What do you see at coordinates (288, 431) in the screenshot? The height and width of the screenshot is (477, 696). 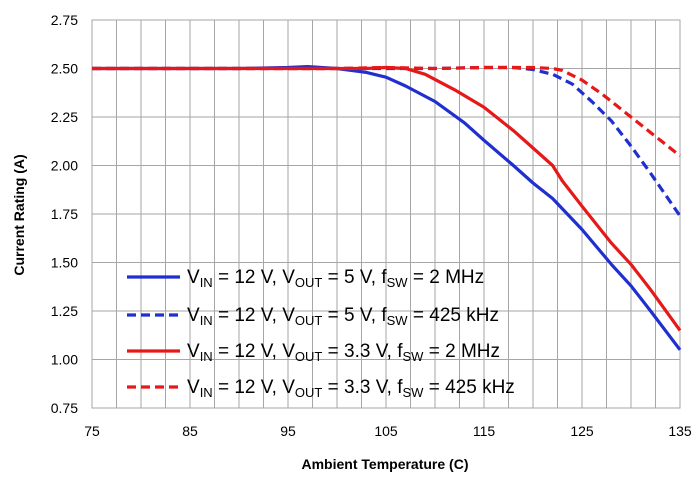 I see `x-tick-label: 95` at bounding box center [288, 431].